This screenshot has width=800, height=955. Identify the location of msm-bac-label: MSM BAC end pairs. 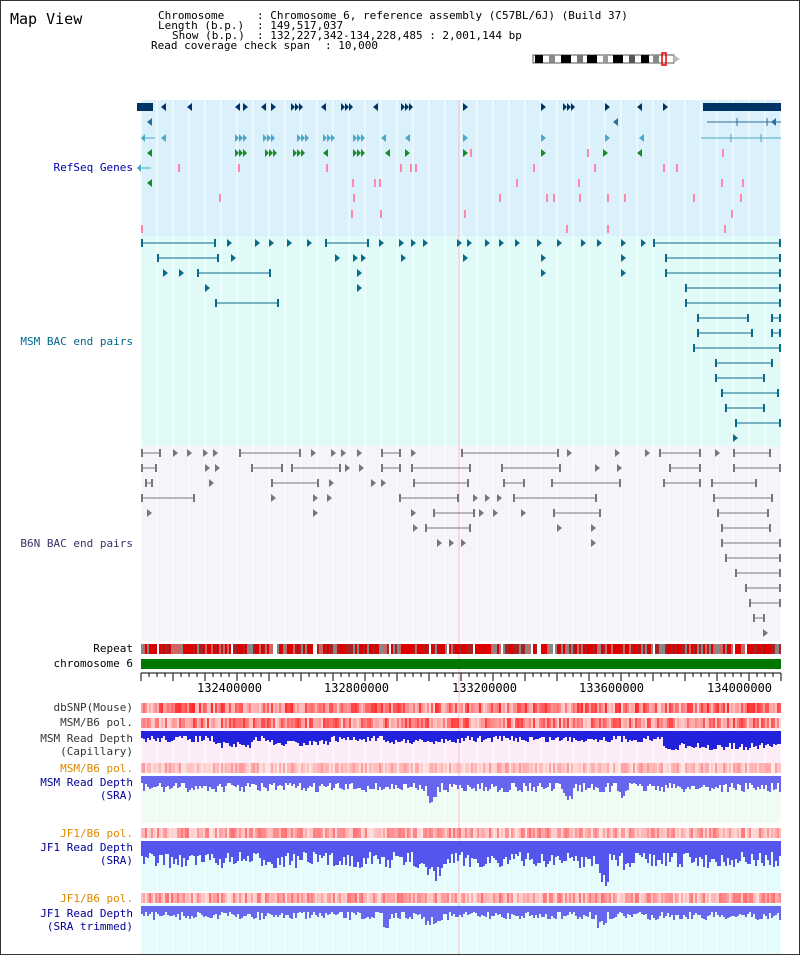
(76, 341).